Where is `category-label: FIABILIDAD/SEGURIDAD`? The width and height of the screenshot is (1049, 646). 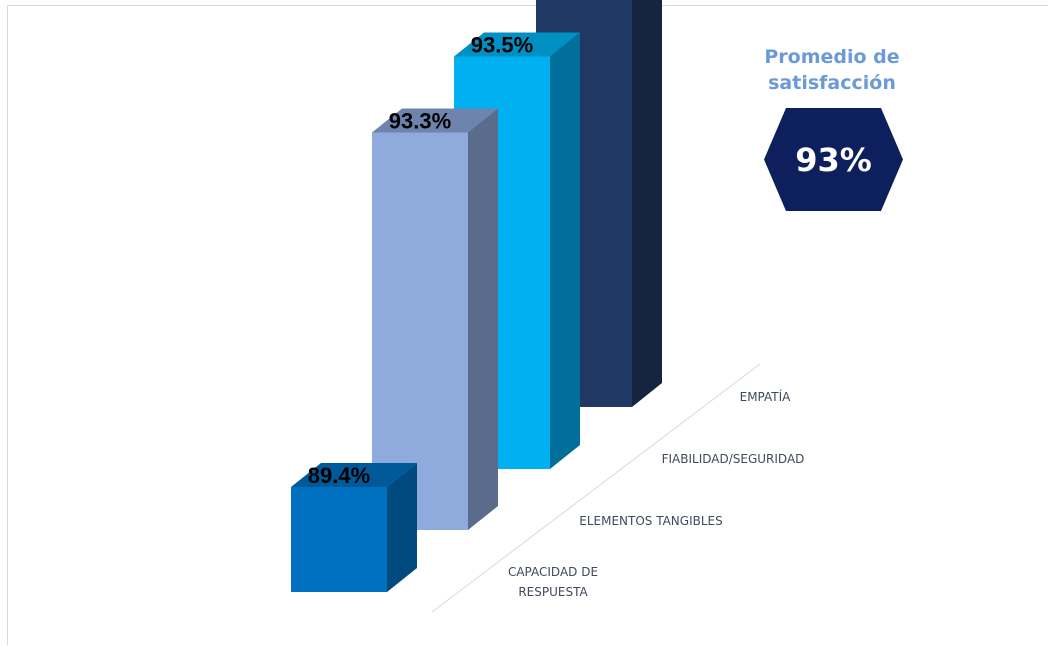 category-label: FIABILIDAD/SEGURIDAD is located at coordinates (733, 459).